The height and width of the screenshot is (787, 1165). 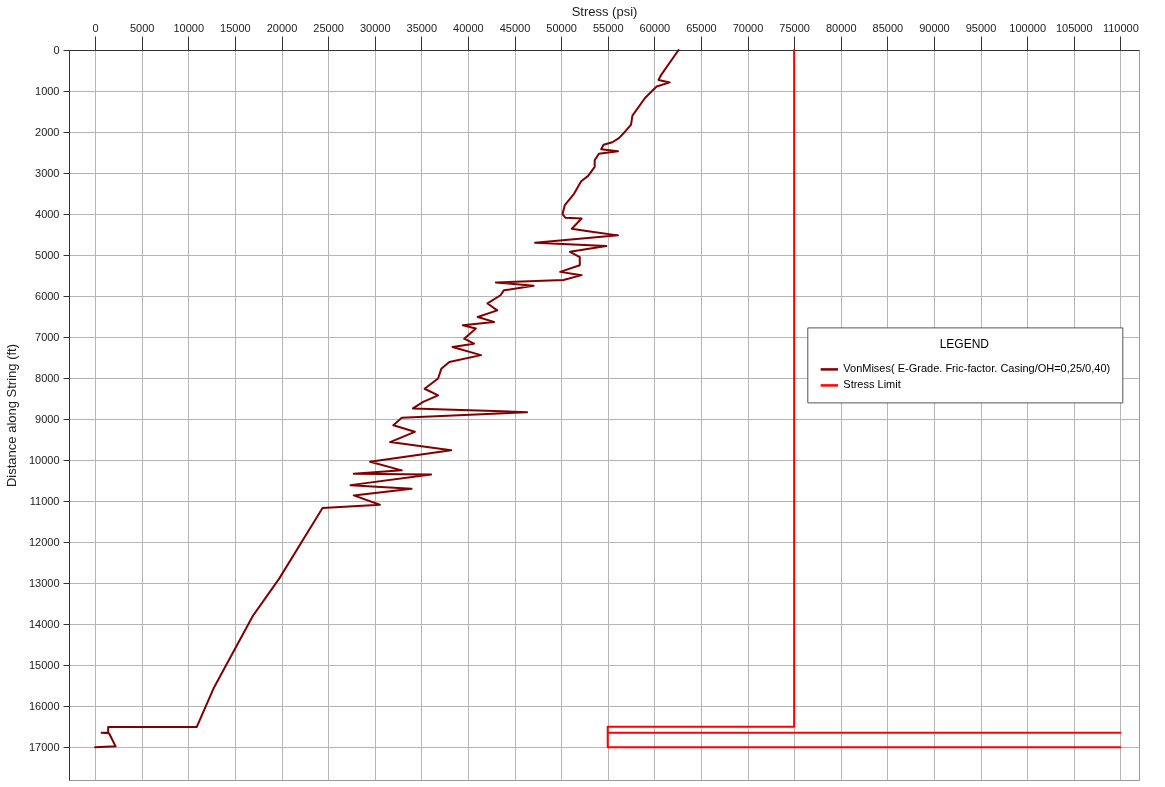 I want to click on y-tick-label: 14000, so click(x=44, y=623).